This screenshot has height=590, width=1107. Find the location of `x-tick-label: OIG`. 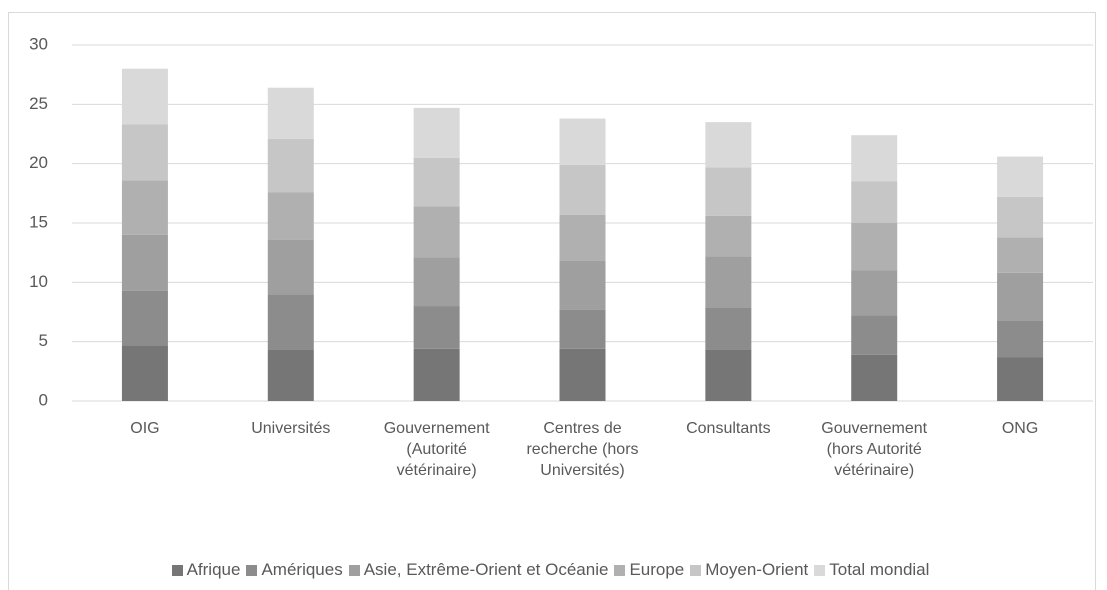

x-tick-label: OIG is located at coordinates (145, 428).